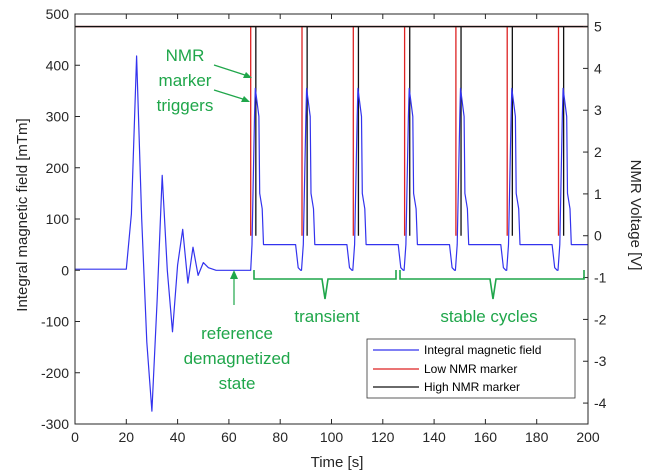  I want to click on legend-label-low: Low NMR marker, so click(470, 369).